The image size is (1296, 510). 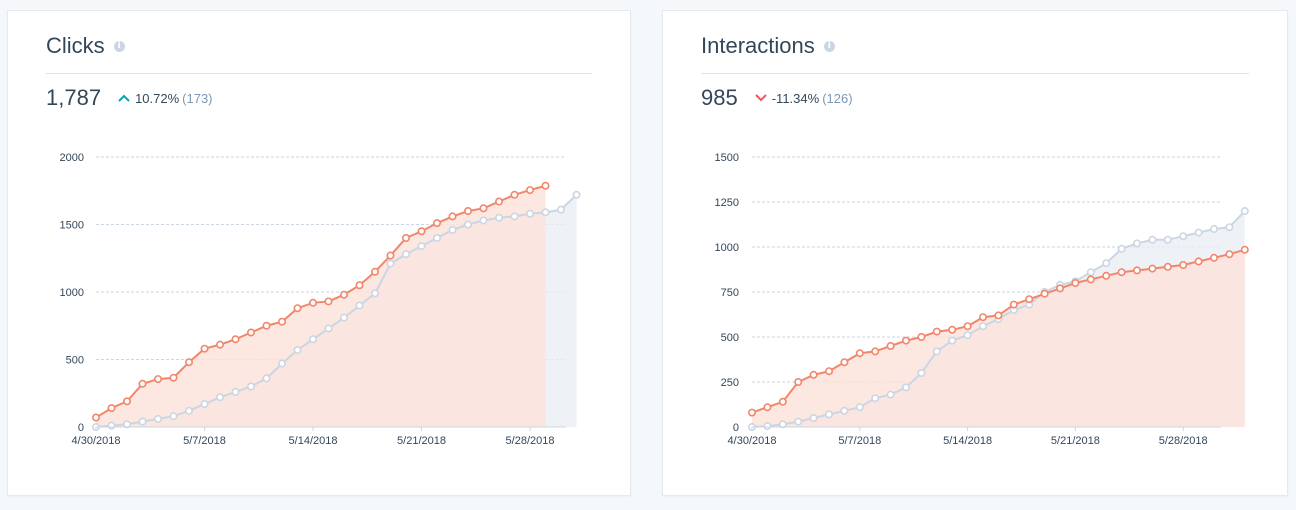 What do you see at coordinates (837, 98) in the screenshot?
I see `interactions-change-absolute: (126)` at bounding box center [837, 98].